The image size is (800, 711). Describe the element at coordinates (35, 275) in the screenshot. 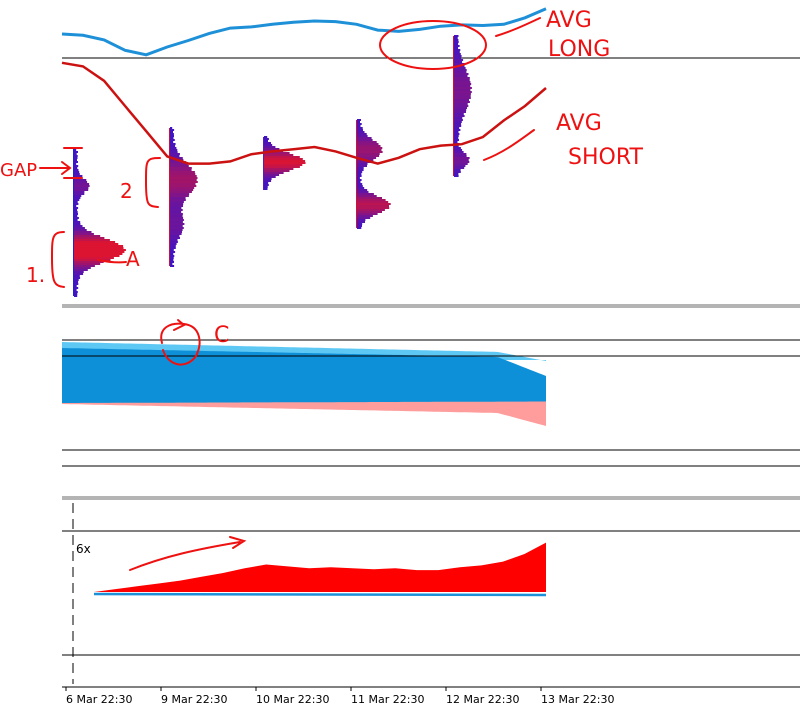

I see `annotation-1: 1.` at that location.